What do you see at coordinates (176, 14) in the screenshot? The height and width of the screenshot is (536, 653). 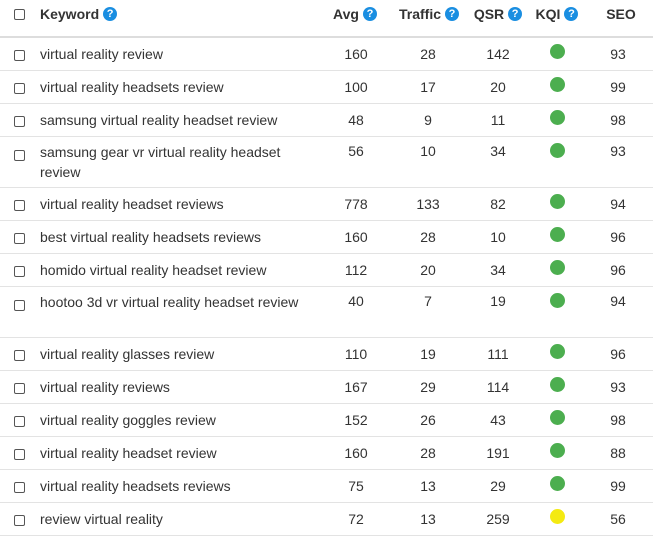 I see `header-keyword: Keyword ?` at bounding box center [176, 14].